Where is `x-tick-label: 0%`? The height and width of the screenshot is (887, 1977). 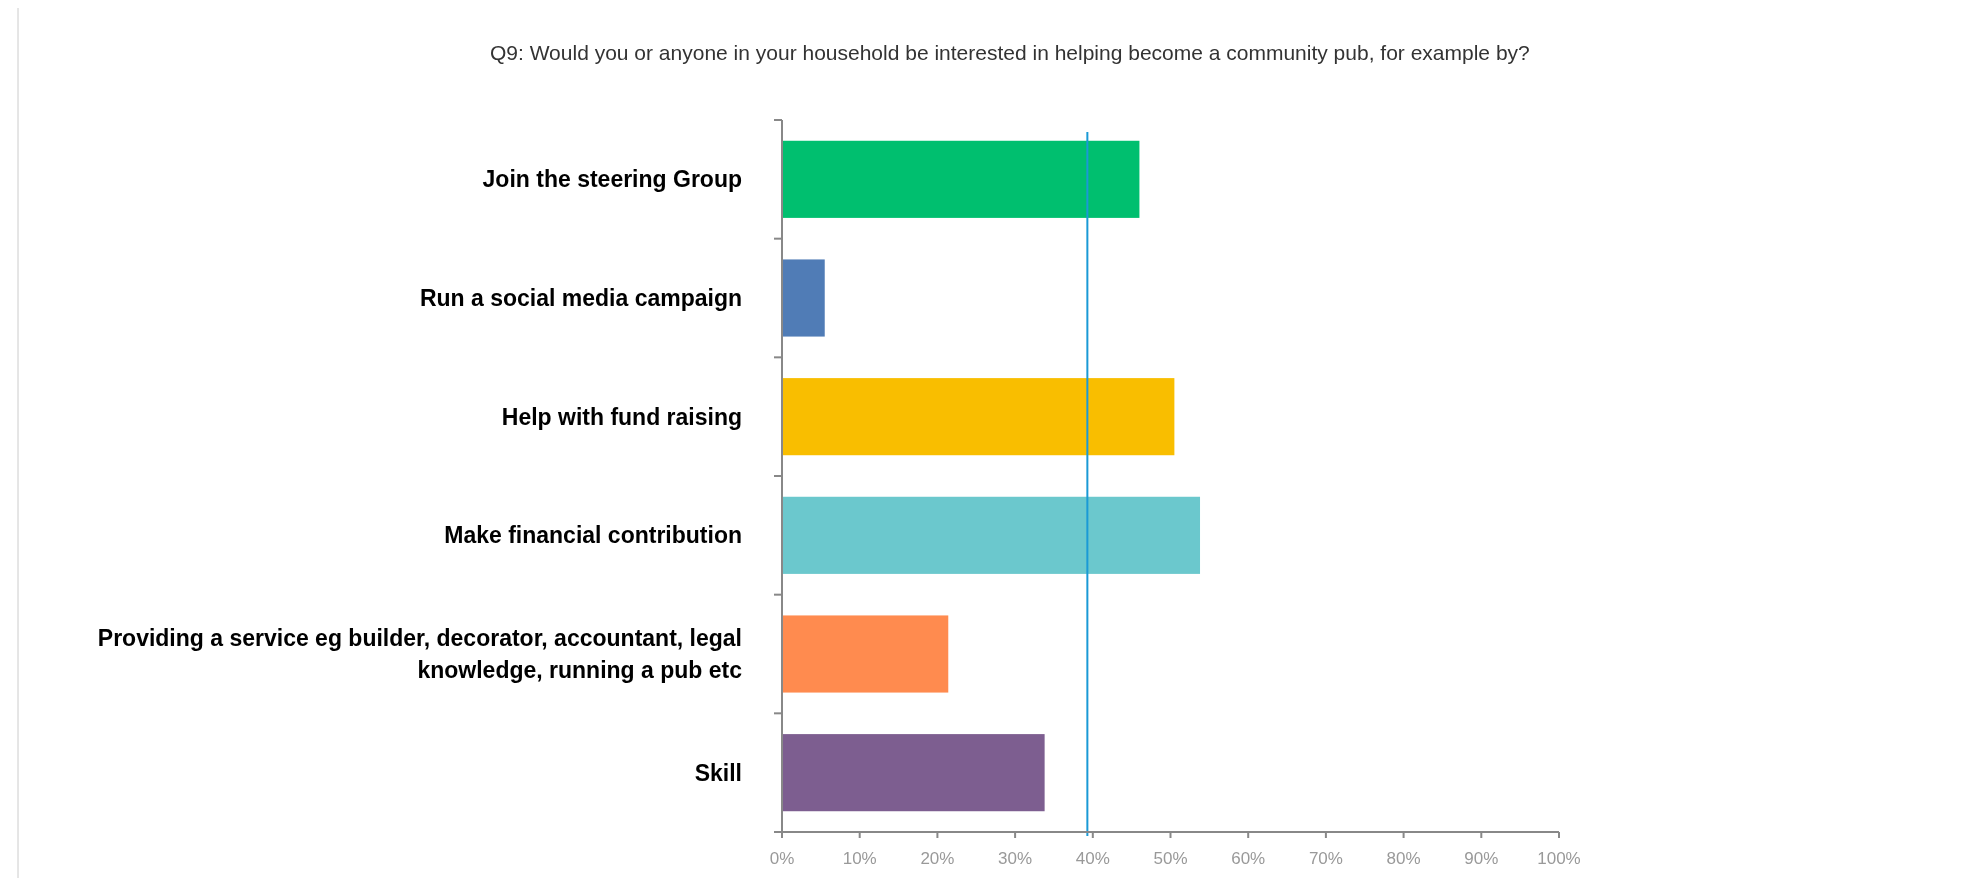 x-tick-label: 0% is located at coordinates (782, 858).